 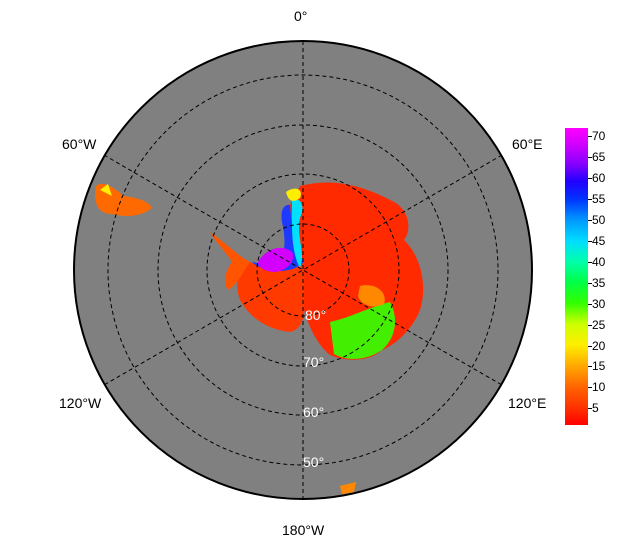 I want to click on antarctic-peninsula, so click(x=230, y=261).